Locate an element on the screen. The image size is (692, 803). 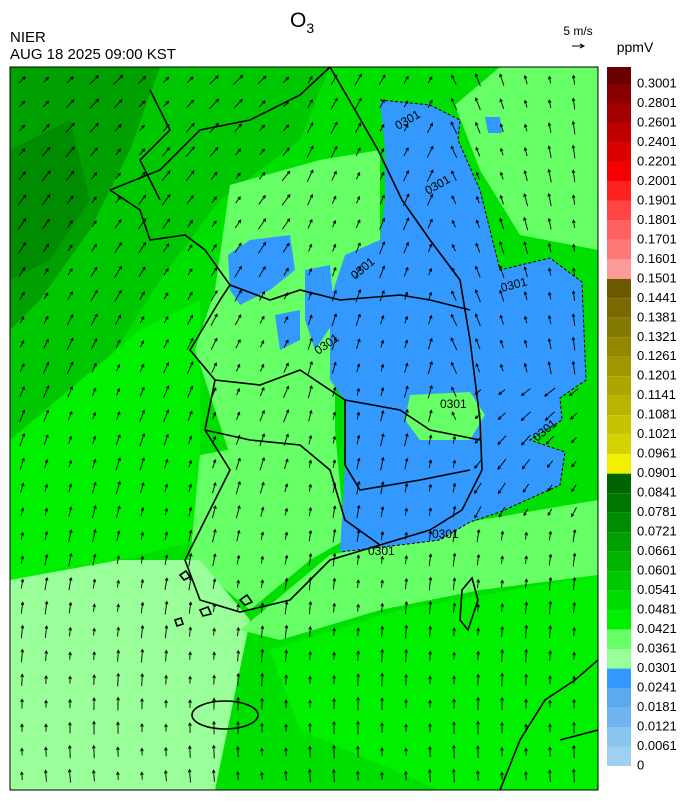
colorbar-unit: ppmV is located at coordinates (635, 47).